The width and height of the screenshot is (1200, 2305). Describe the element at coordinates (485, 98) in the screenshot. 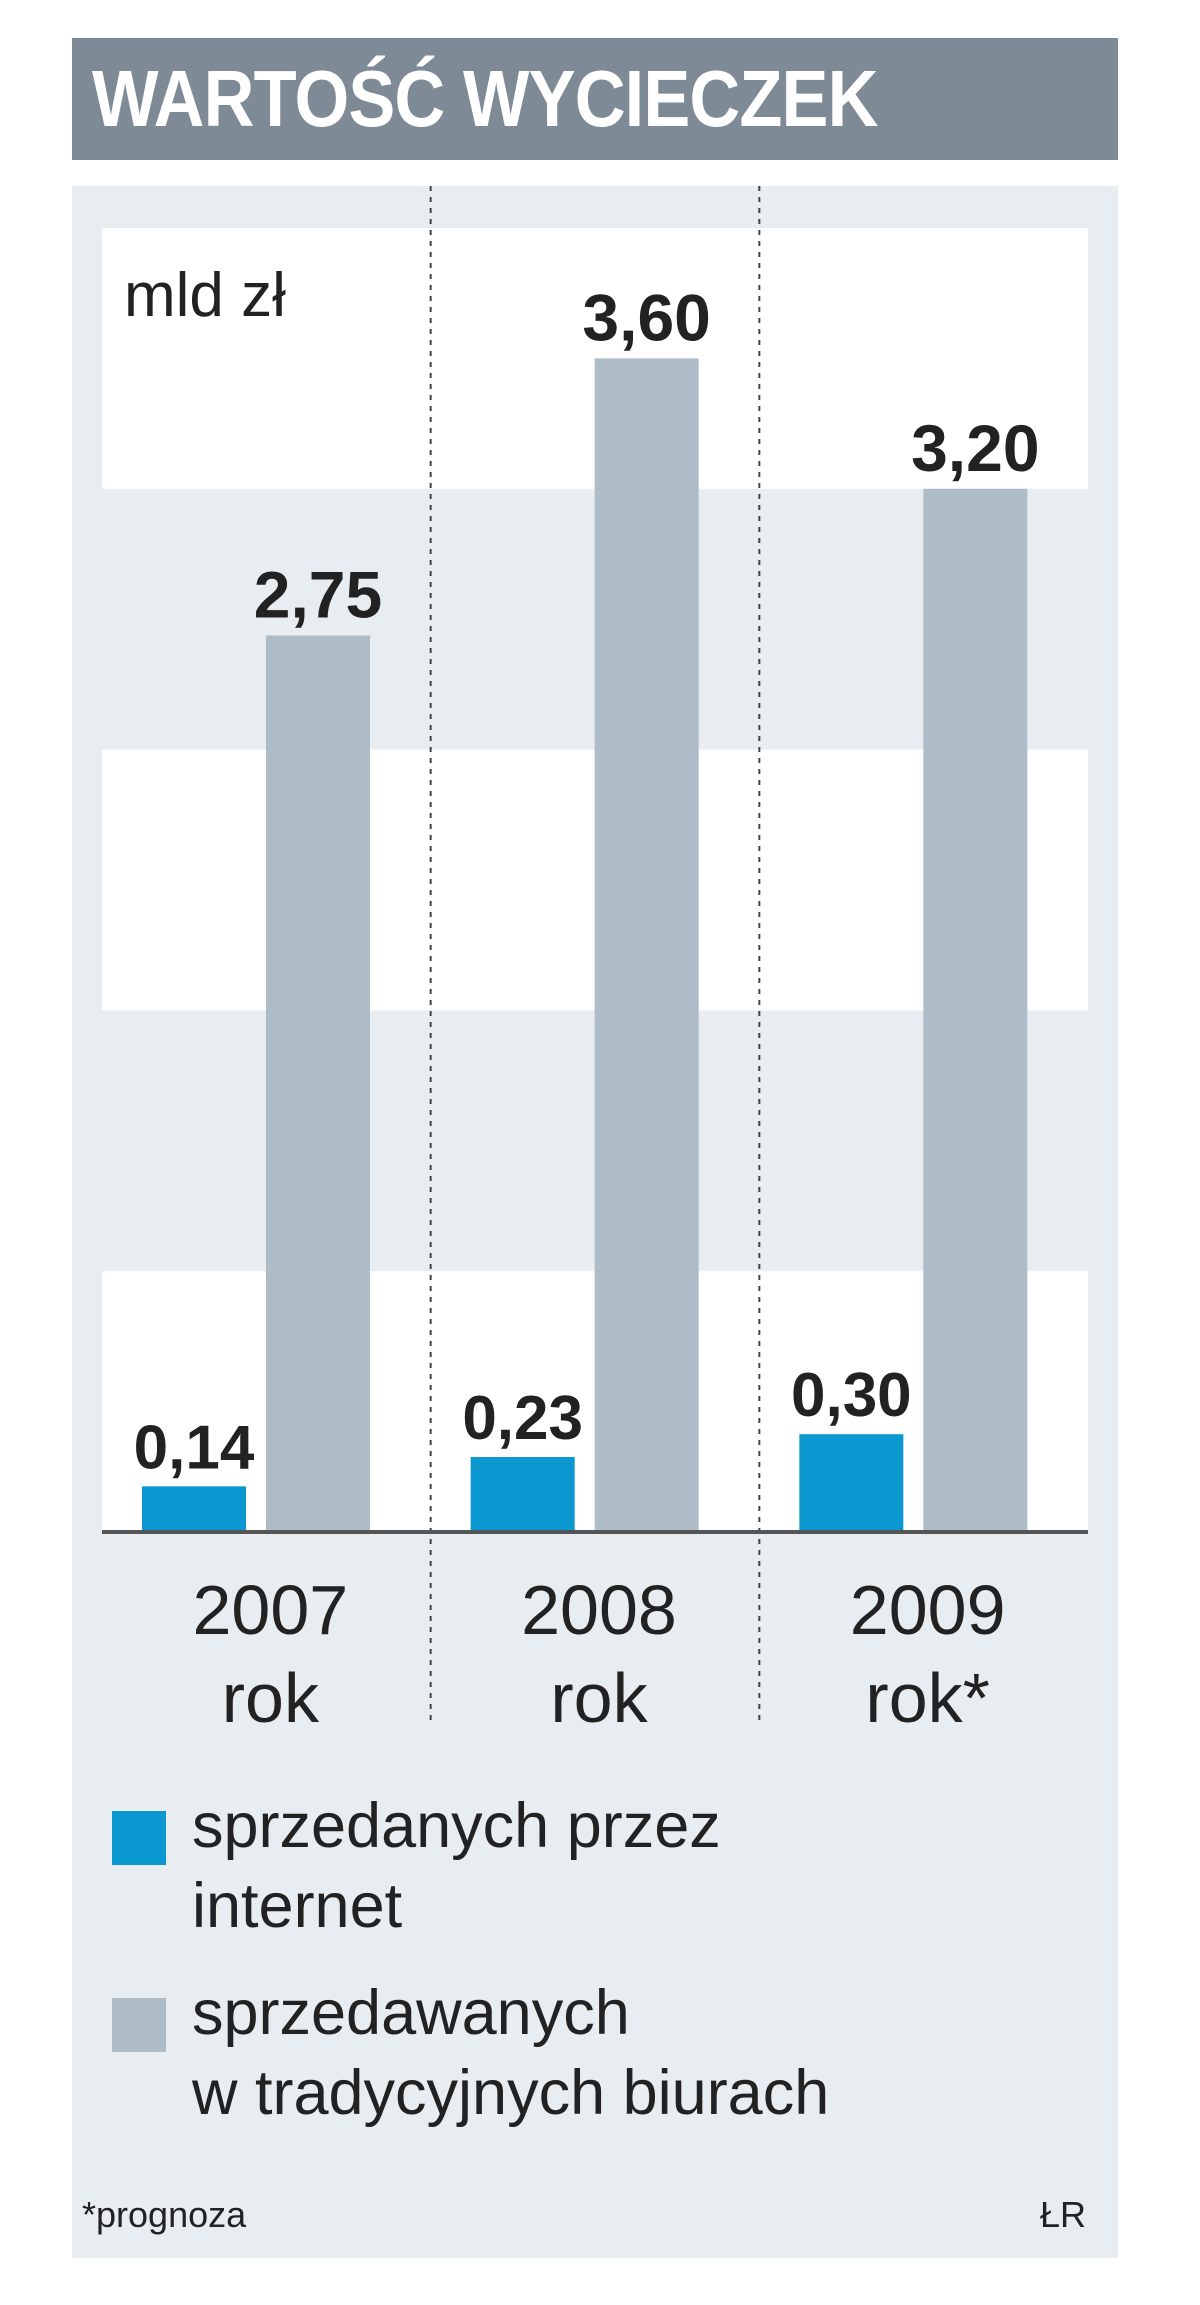

I see `chart-title: WARTOŚĆ WYCIECZEK` at that location.